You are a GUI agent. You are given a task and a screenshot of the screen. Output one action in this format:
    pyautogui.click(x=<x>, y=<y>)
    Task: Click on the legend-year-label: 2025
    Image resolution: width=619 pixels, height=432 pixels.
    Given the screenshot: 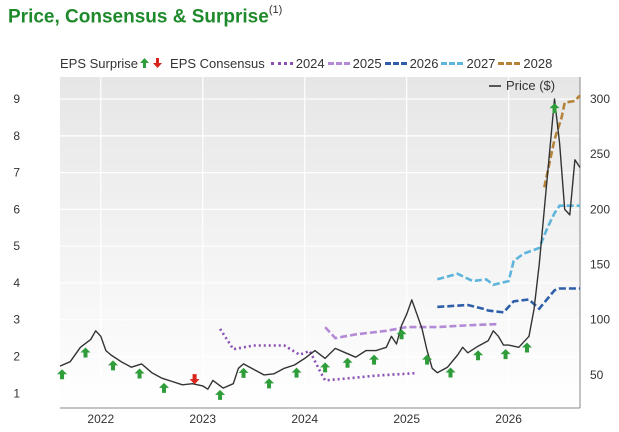 What is the action you would take?
    pyautogui.click(x=367, y=63)
    